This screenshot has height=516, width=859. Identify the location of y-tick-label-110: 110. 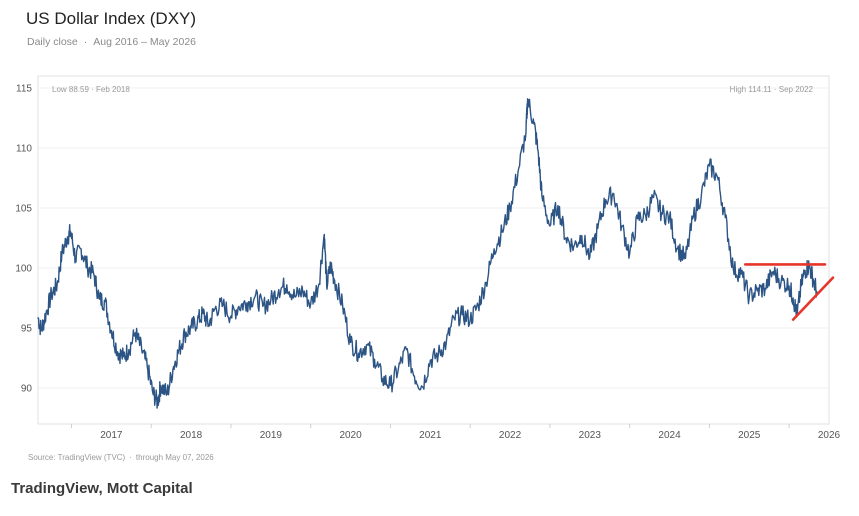
(24, 149).